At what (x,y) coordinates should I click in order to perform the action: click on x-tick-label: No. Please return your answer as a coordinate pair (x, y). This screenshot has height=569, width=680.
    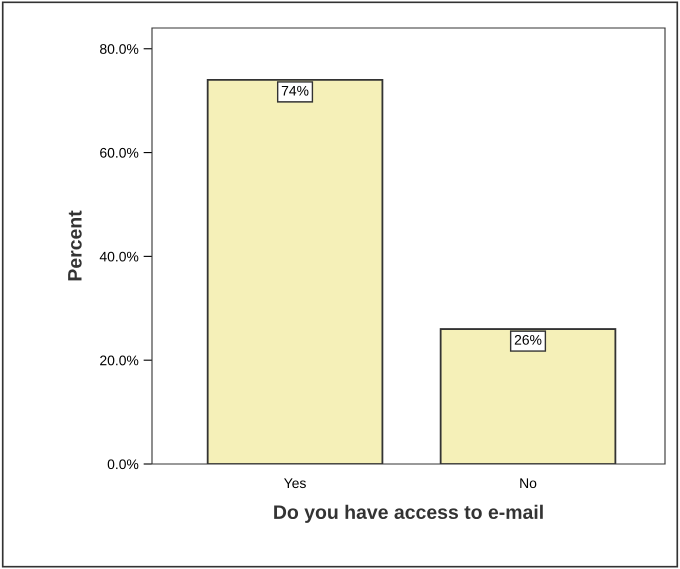
    Looking at the image, I should click on (528, 483).